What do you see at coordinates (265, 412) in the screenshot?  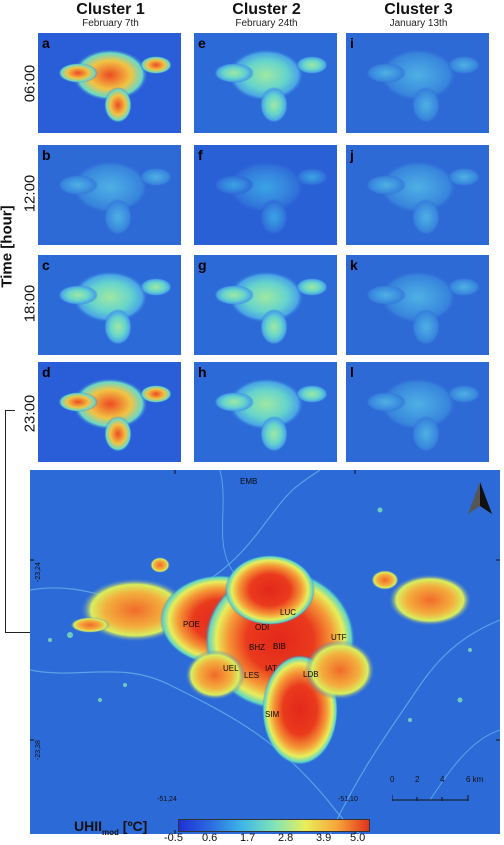 I see `map-panel-h: h` at bounding box center [265, 412].